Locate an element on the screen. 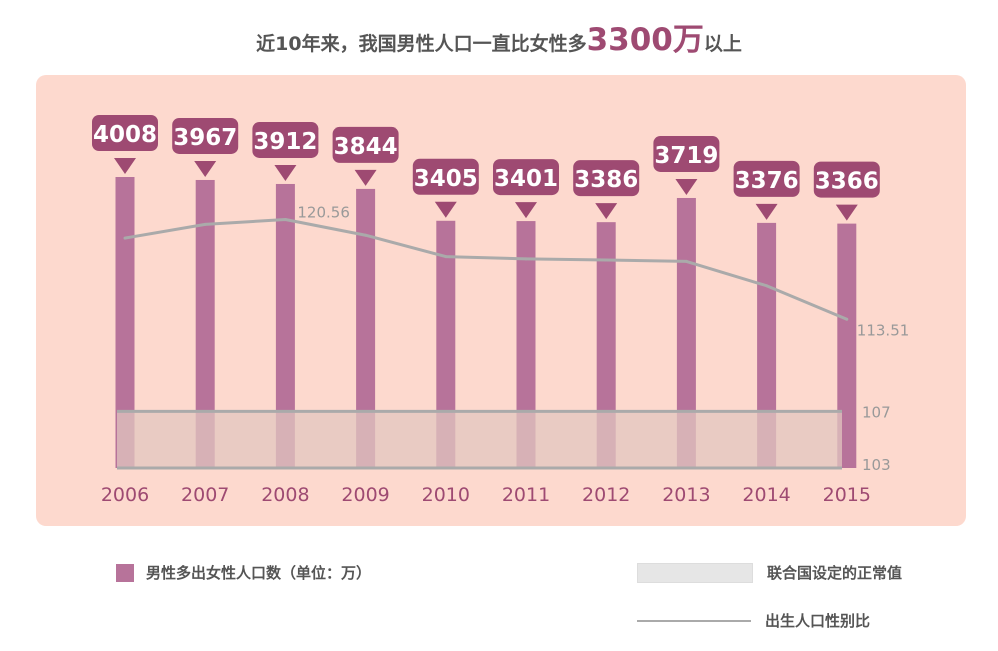 This screenshot has height=651, width=998. ratio-point-2009 is located at coordinates (366, 235).